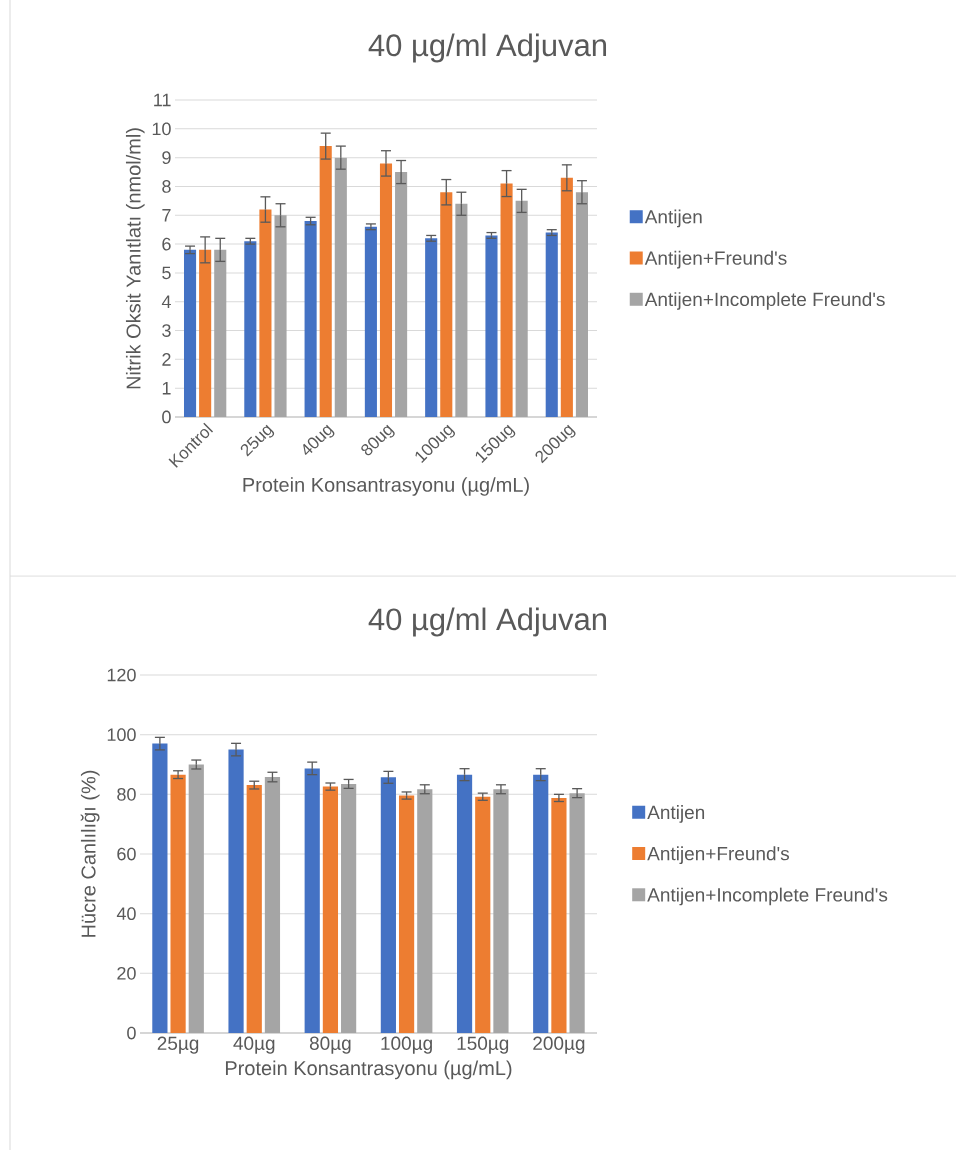  I want to click on y-tick-label: 40, so click(126, 914).